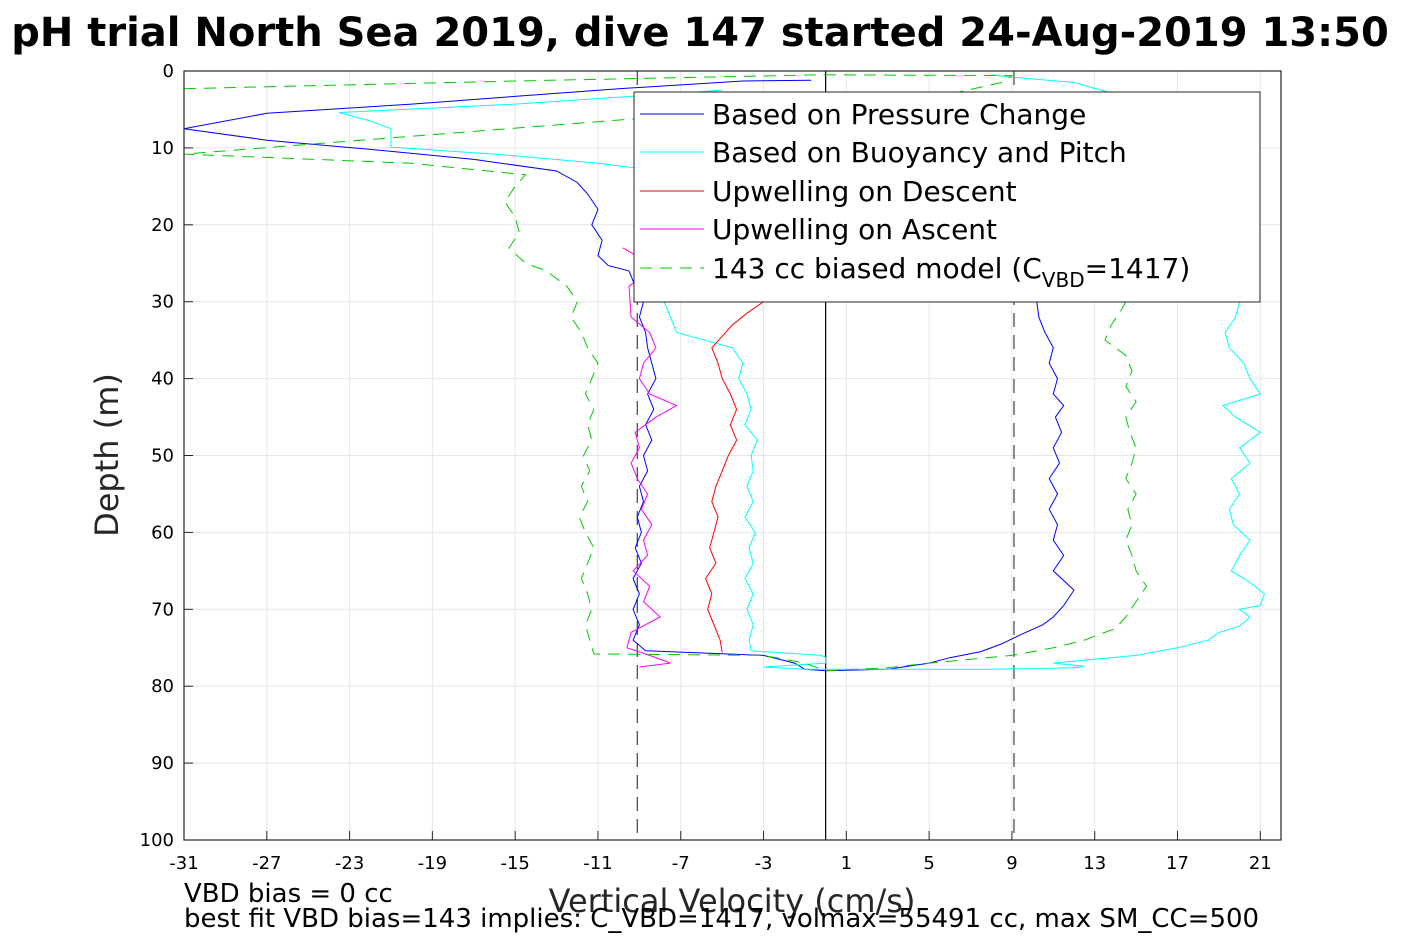 Image resolution: width=1417 pixels, height=945 pixels. I want to click on x-tick-label: -19, so click(432, 863).